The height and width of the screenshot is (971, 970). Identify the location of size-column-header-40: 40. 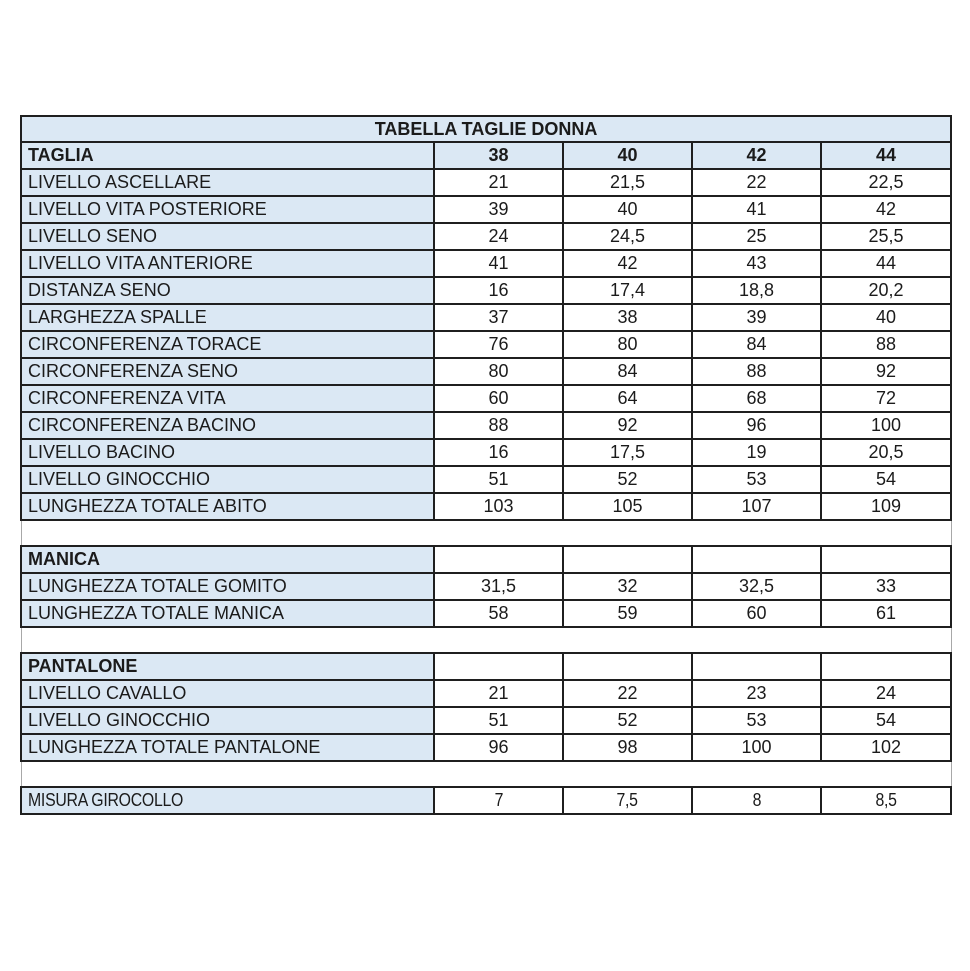
(627, 155).